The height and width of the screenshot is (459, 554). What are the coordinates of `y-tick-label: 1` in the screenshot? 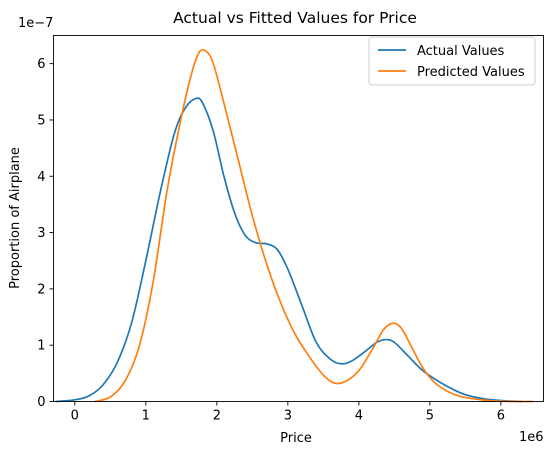 It's located at (41, 346).